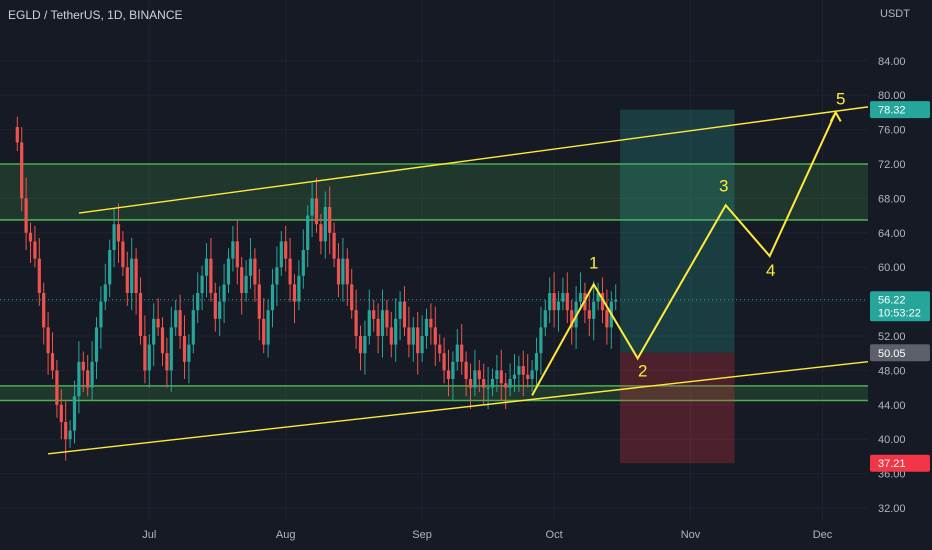 The height and width of the screenshot is (550, 932). What do you see at coordinates (434, 393) in the screenshot?
I see `zone-fill` at bounding box center [434, 393].